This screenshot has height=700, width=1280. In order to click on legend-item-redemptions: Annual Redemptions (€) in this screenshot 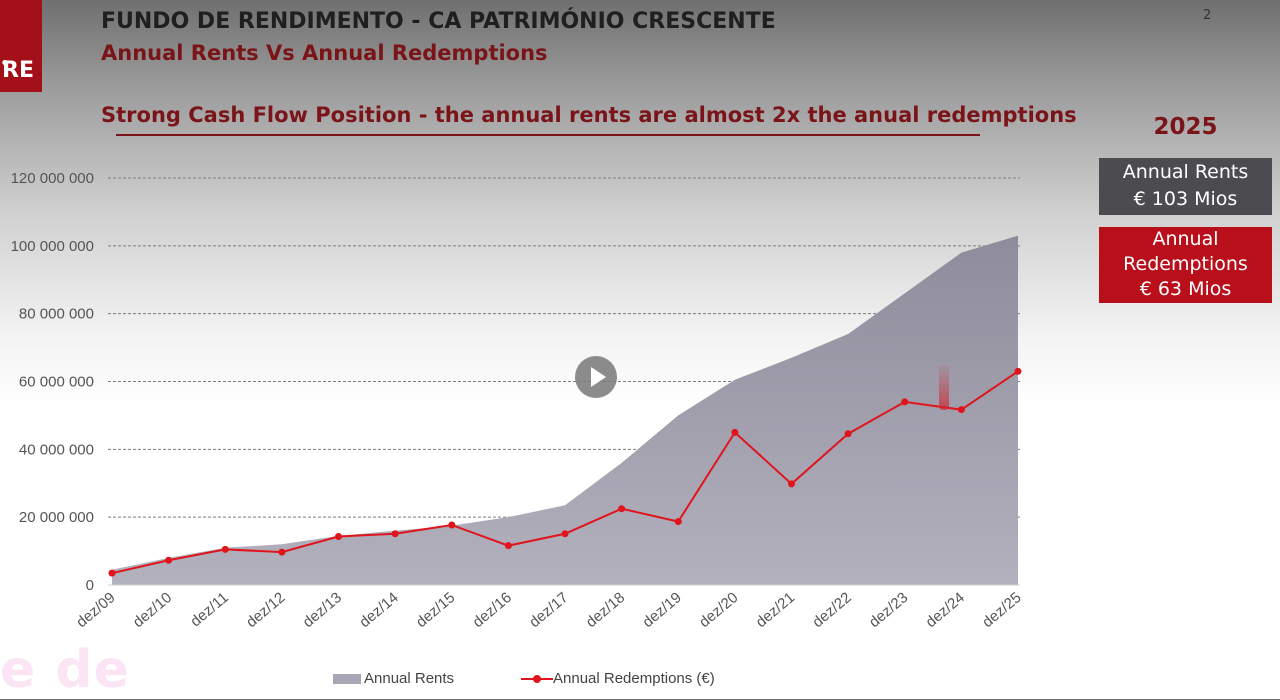, I will do `click(618, 678)`.